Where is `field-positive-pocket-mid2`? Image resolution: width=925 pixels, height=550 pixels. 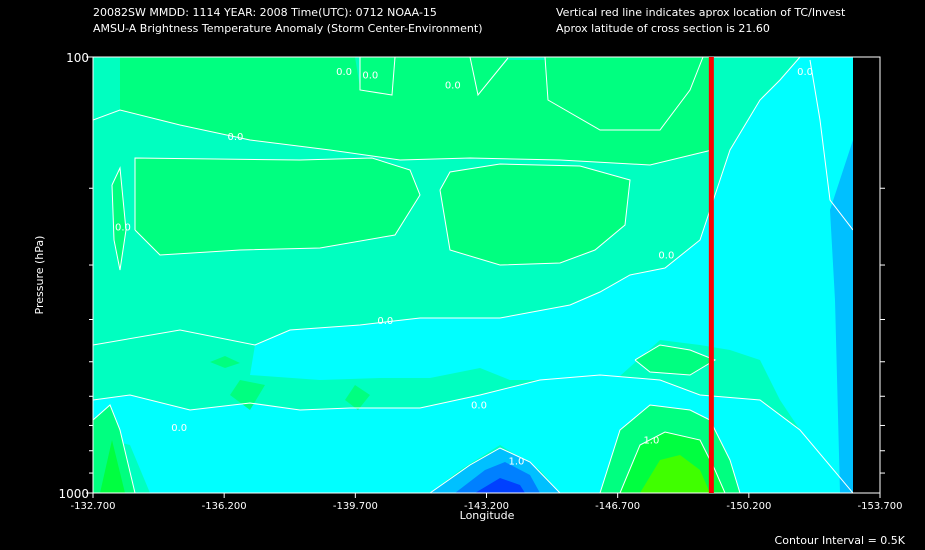
field-positive-pocket-mid2 is located at coordinates (357, 397).